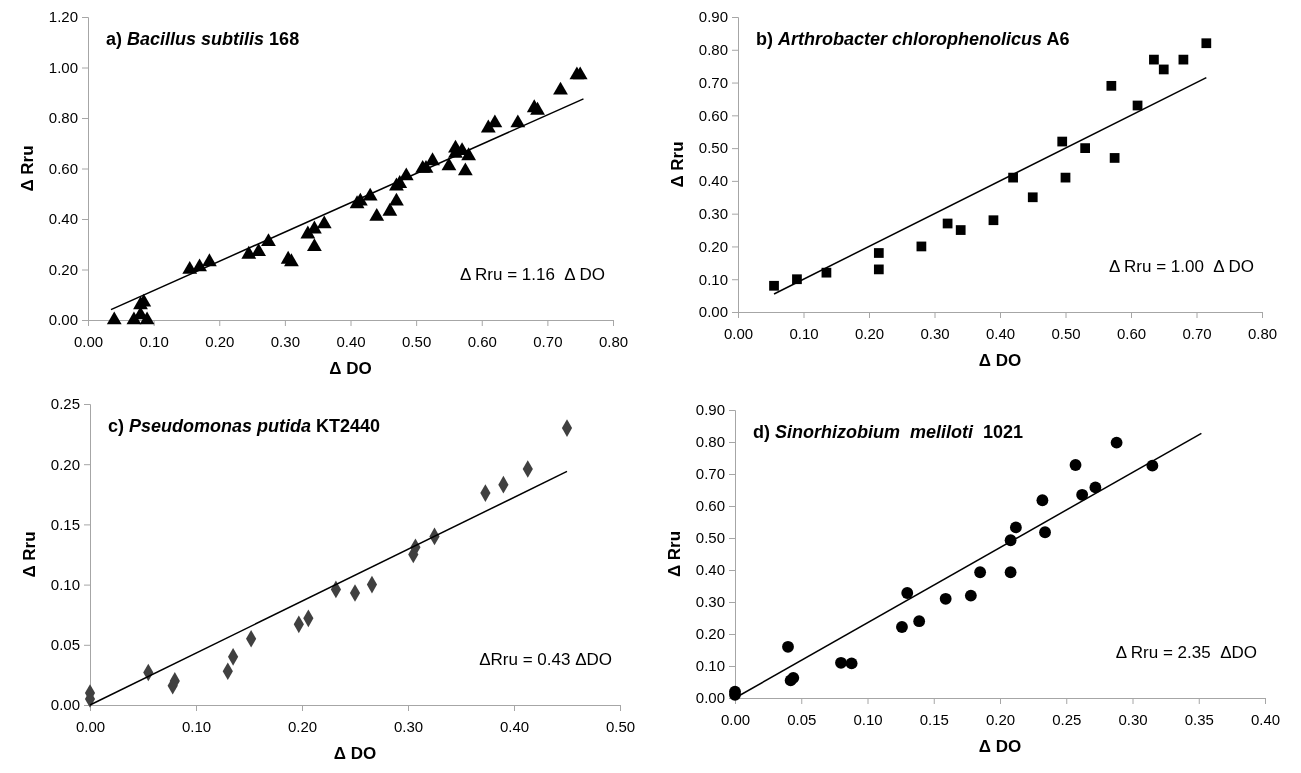 This screenshot has width=1301, height=773. Describe the element at coordinates (1181, 266) in the screenshot. I see `annotation: Δ Rru = 1.00 Δ DO` at that location.